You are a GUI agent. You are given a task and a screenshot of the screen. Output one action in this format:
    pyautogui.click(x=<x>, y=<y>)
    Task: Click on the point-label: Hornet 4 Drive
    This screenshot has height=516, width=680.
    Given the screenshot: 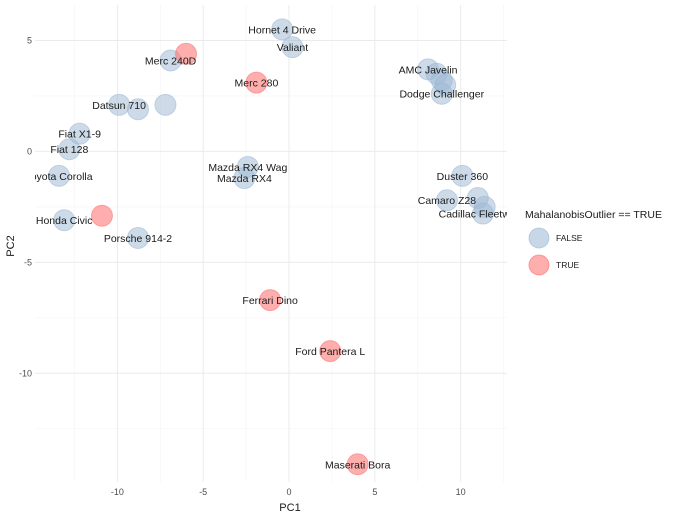 What is the action you would take?
    pyautogui.click(x=282, y=30)
    